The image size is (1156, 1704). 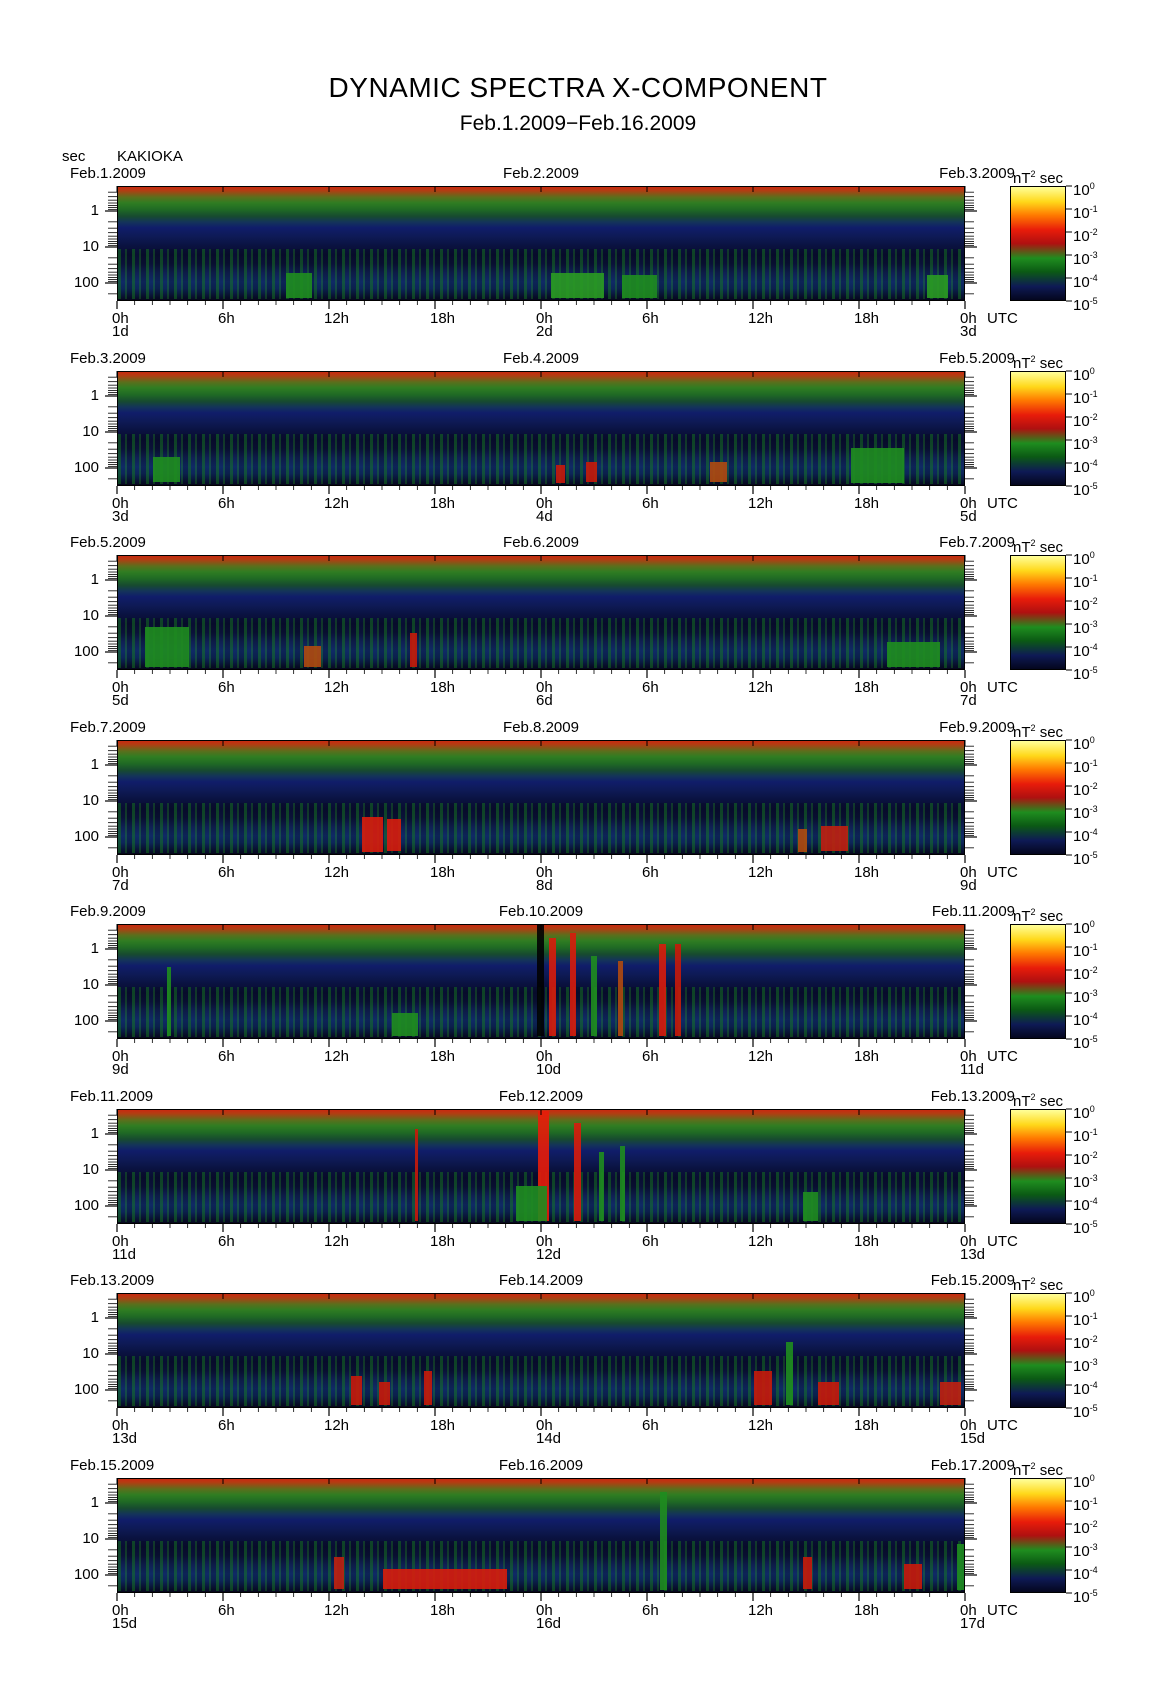 What do you see at coordinates (977, 542) in the screenshot?
I see `panel-right-date: Feb.7.2009` at bounding box center [977, 542].